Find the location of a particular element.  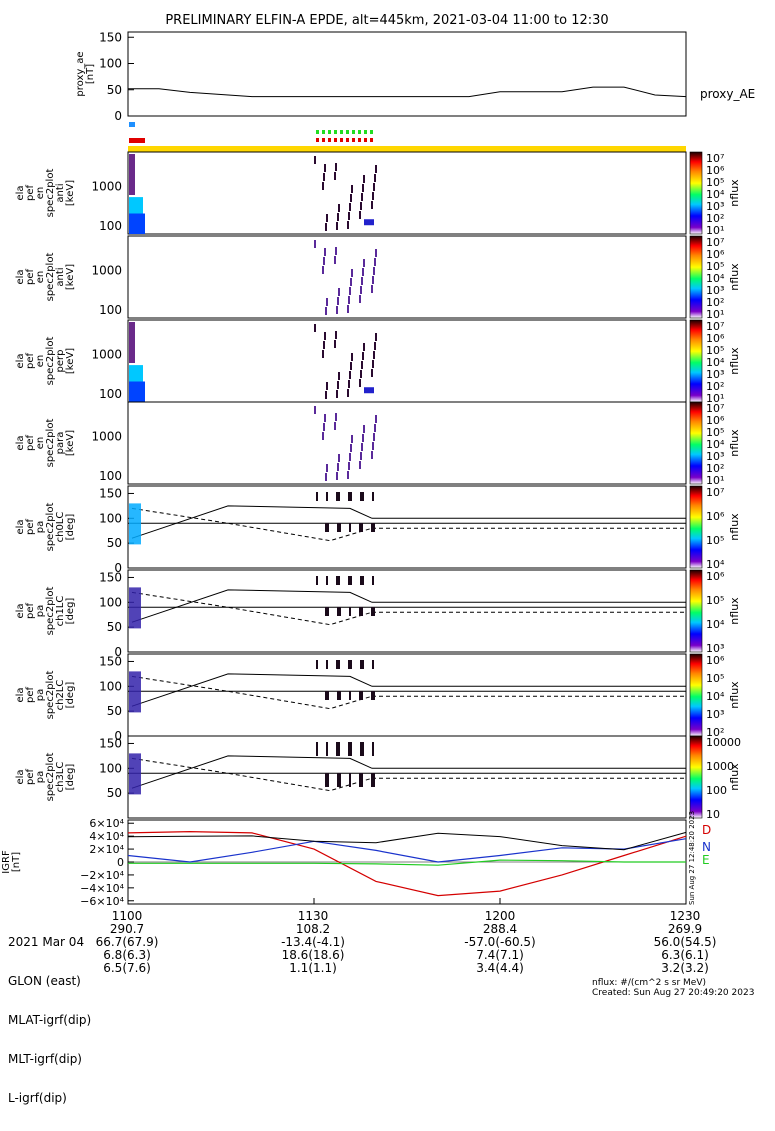

igrf-label-D: D is located at coordinates (706, 830).